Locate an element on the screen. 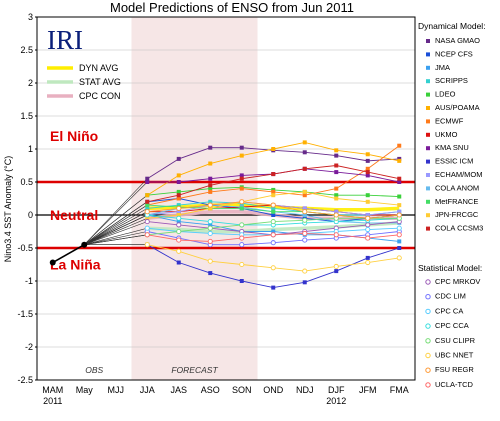 The height and width of the screenshot is (421, 500). dyn-legend-label-0: NASA GMAO is located at coordinates (457, 40).